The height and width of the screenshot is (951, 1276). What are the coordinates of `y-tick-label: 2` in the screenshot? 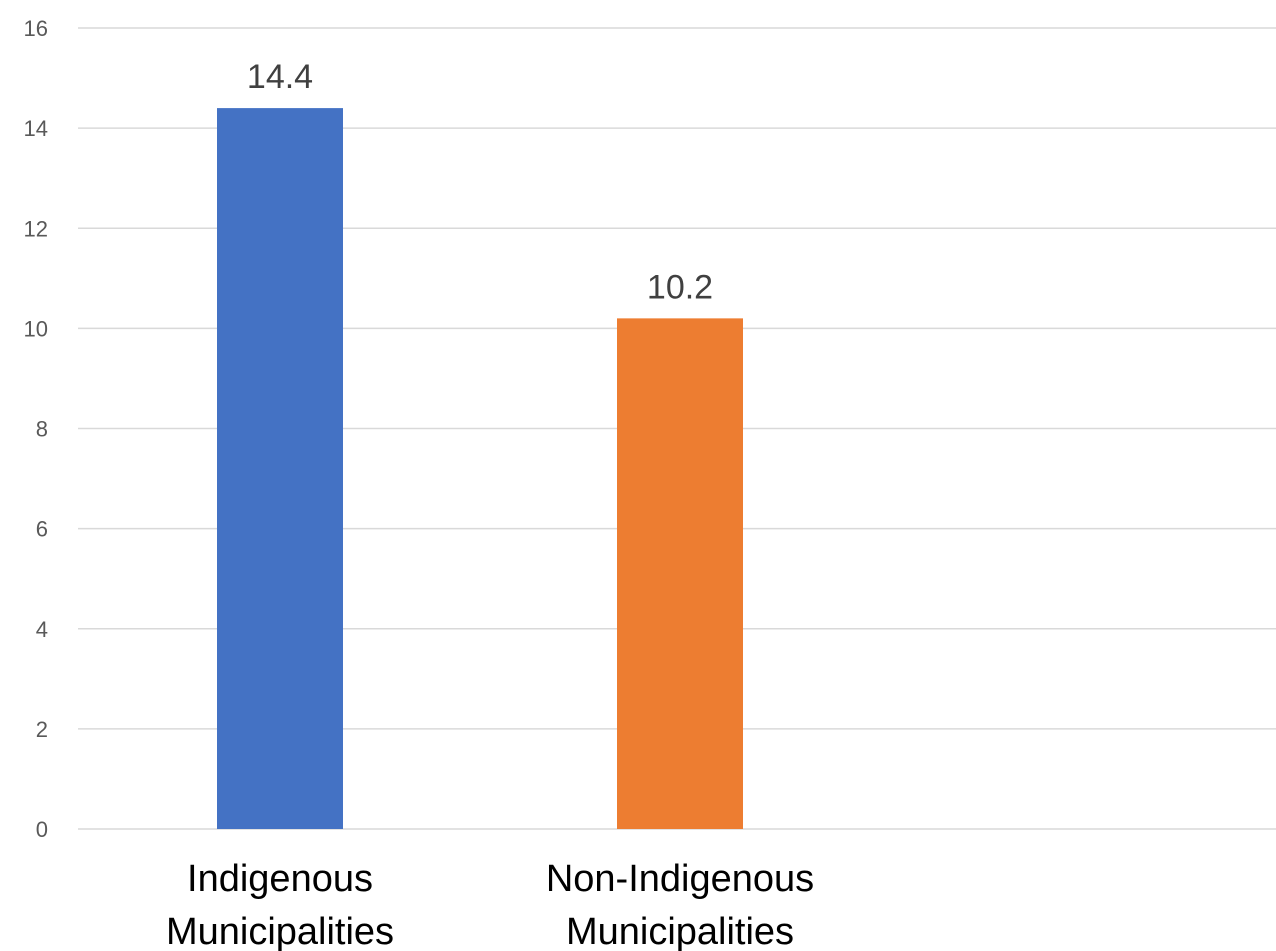 It's located at (42, 729).